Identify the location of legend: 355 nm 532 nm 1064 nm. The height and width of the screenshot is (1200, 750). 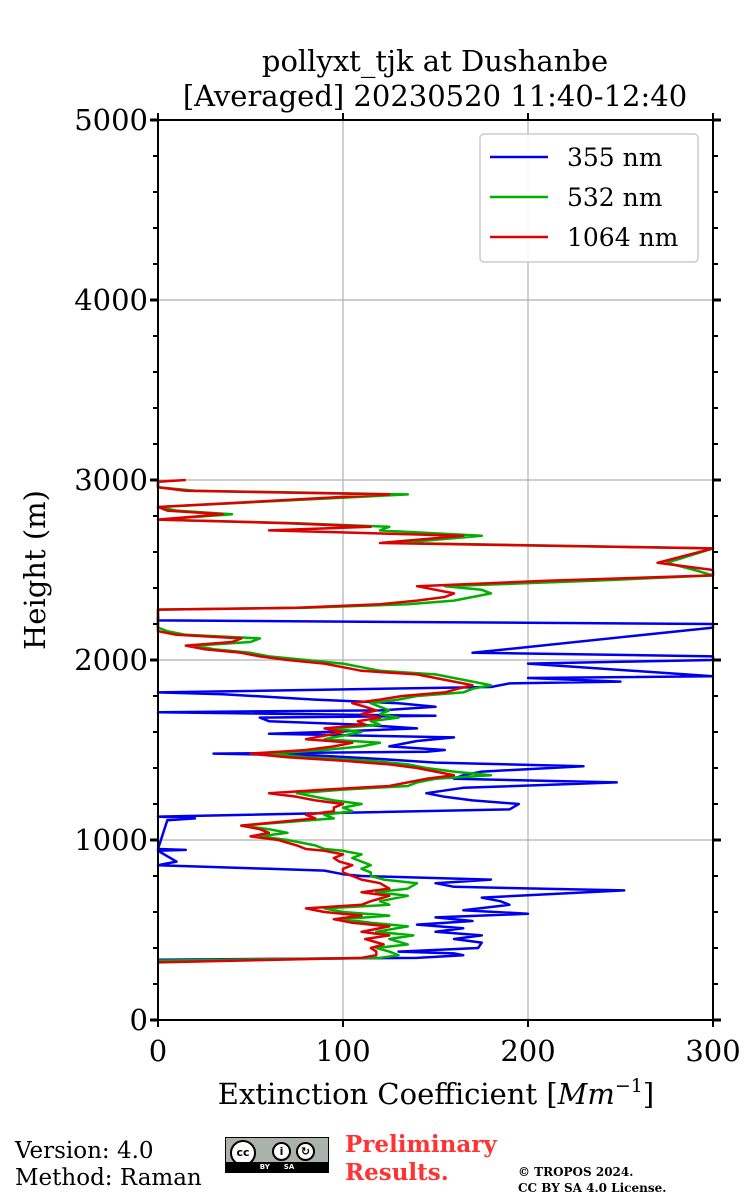
(589, 198).